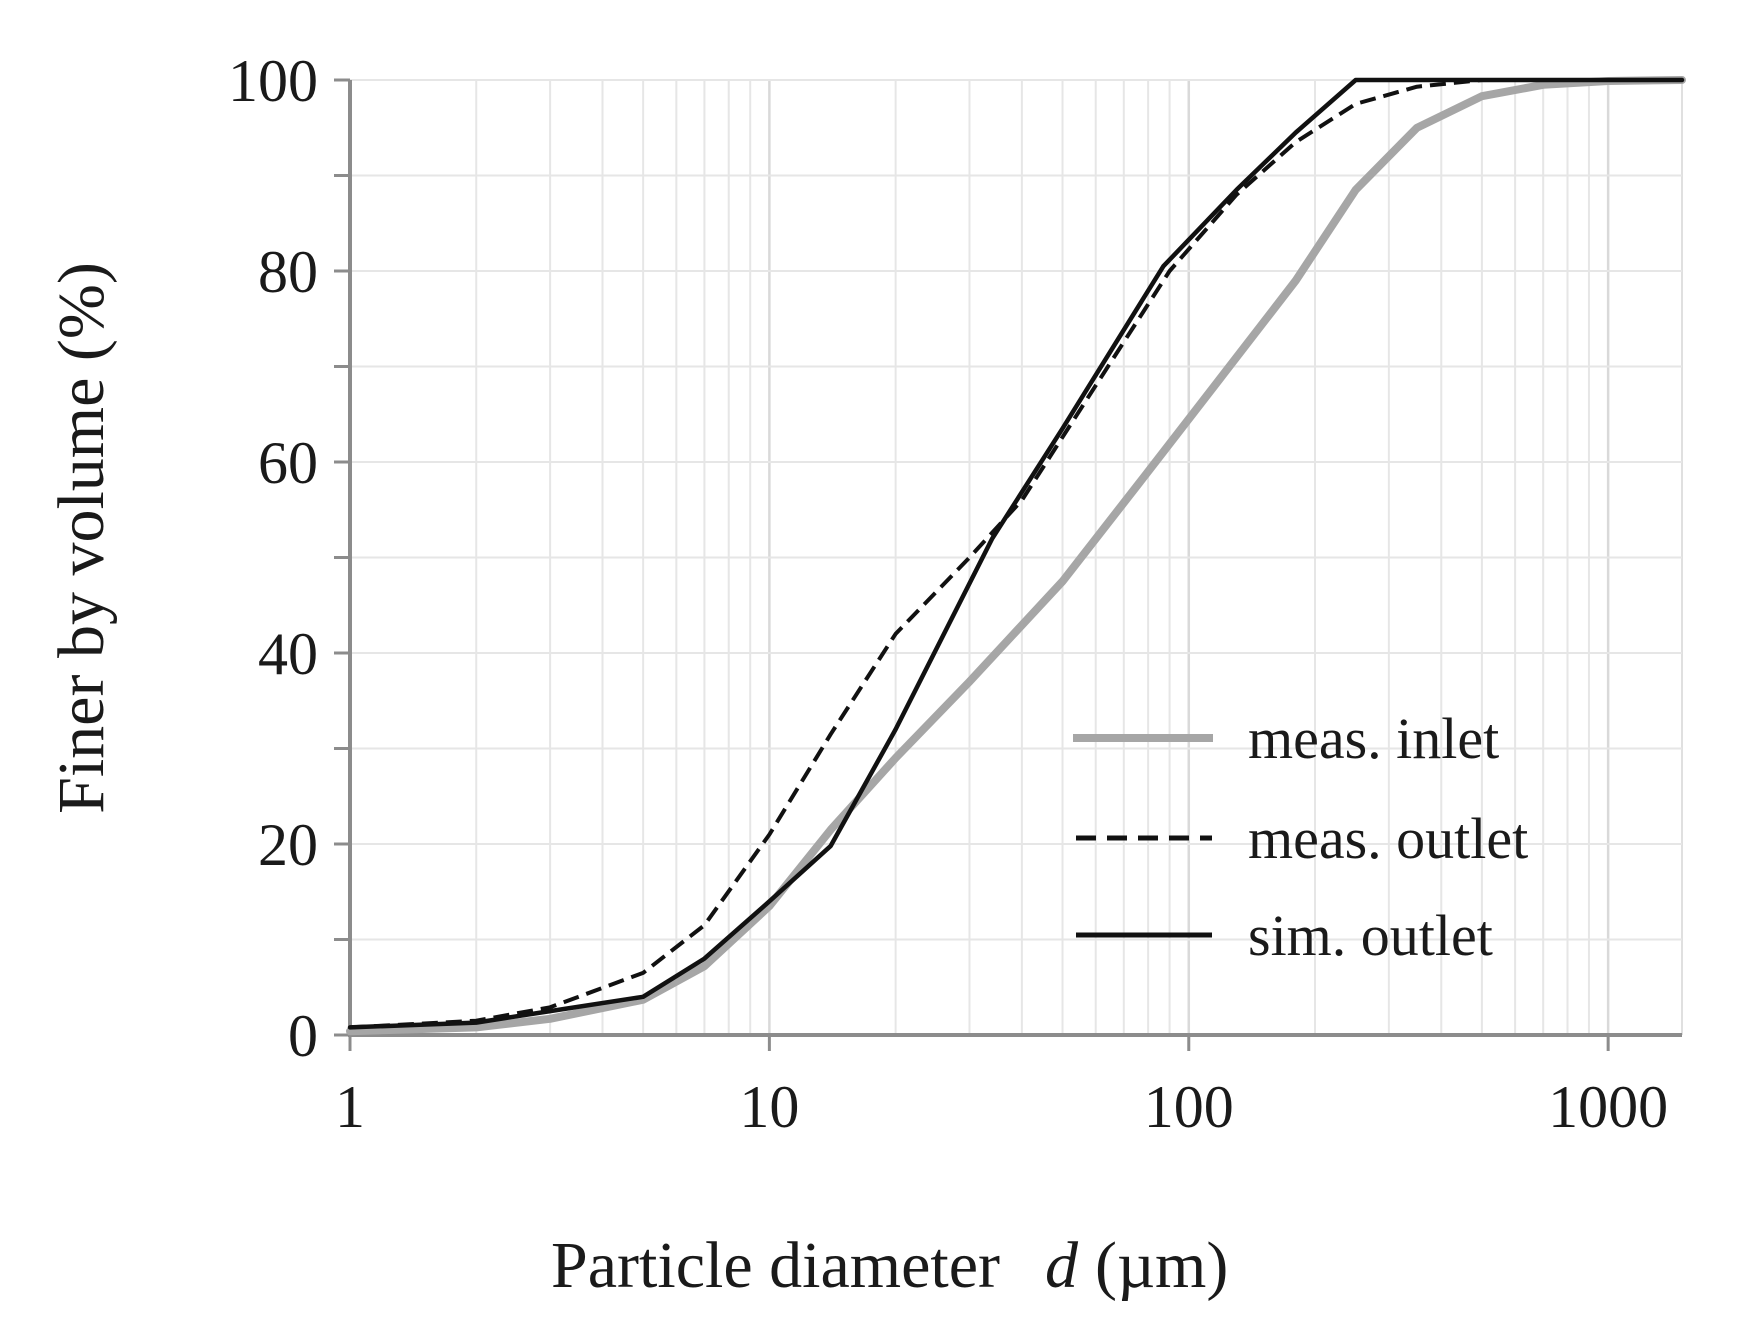 This screenshot has width=1744, height=1336. I want to click on x-axis-title: Particle diameter, so click(775, 1265).